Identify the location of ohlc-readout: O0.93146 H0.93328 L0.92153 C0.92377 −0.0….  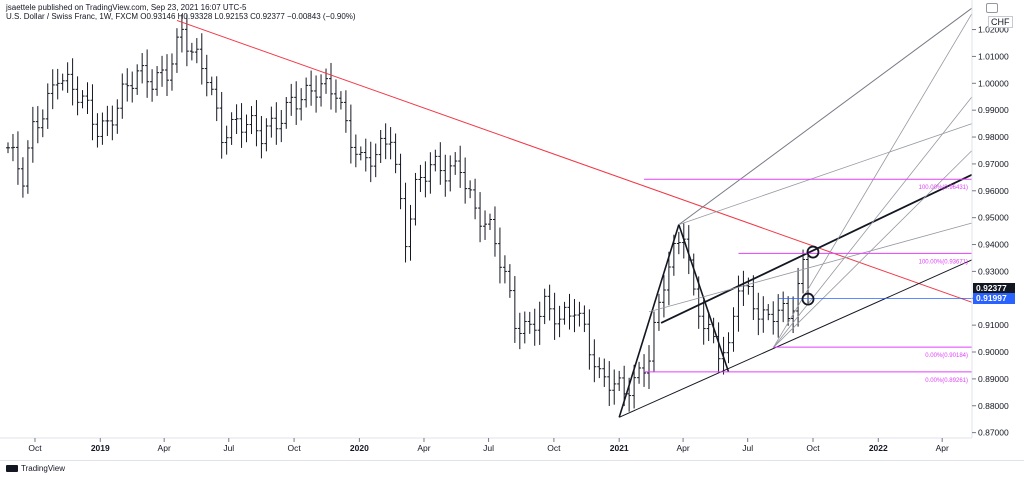
(248, 16).